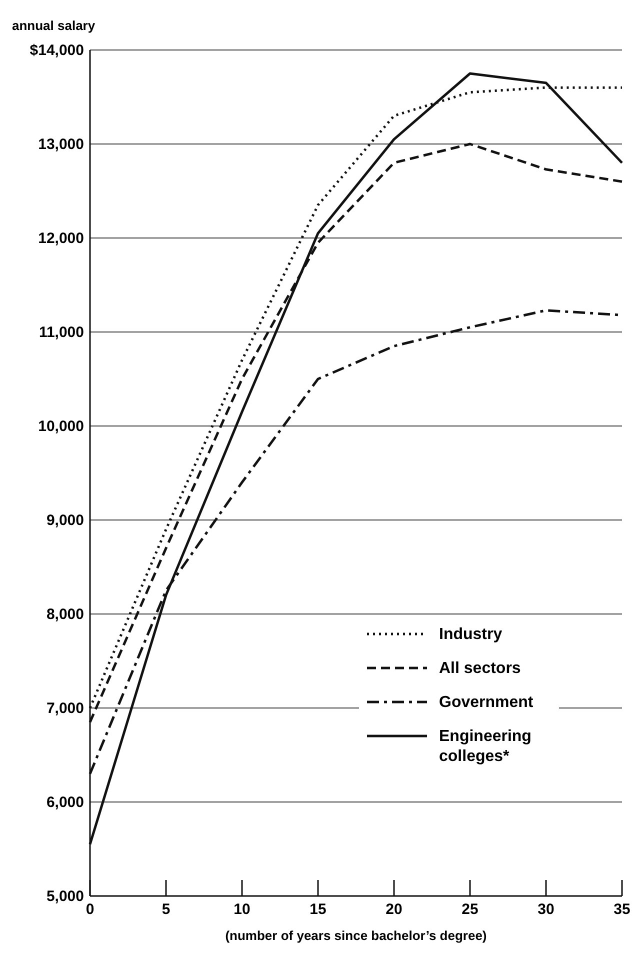 The height and width of the screenshot is (974, 640). What do you see at coordinates (61, 426) in the screenshot?
I see `y-tick-label: 10,000` at bounding box center [61, 426].